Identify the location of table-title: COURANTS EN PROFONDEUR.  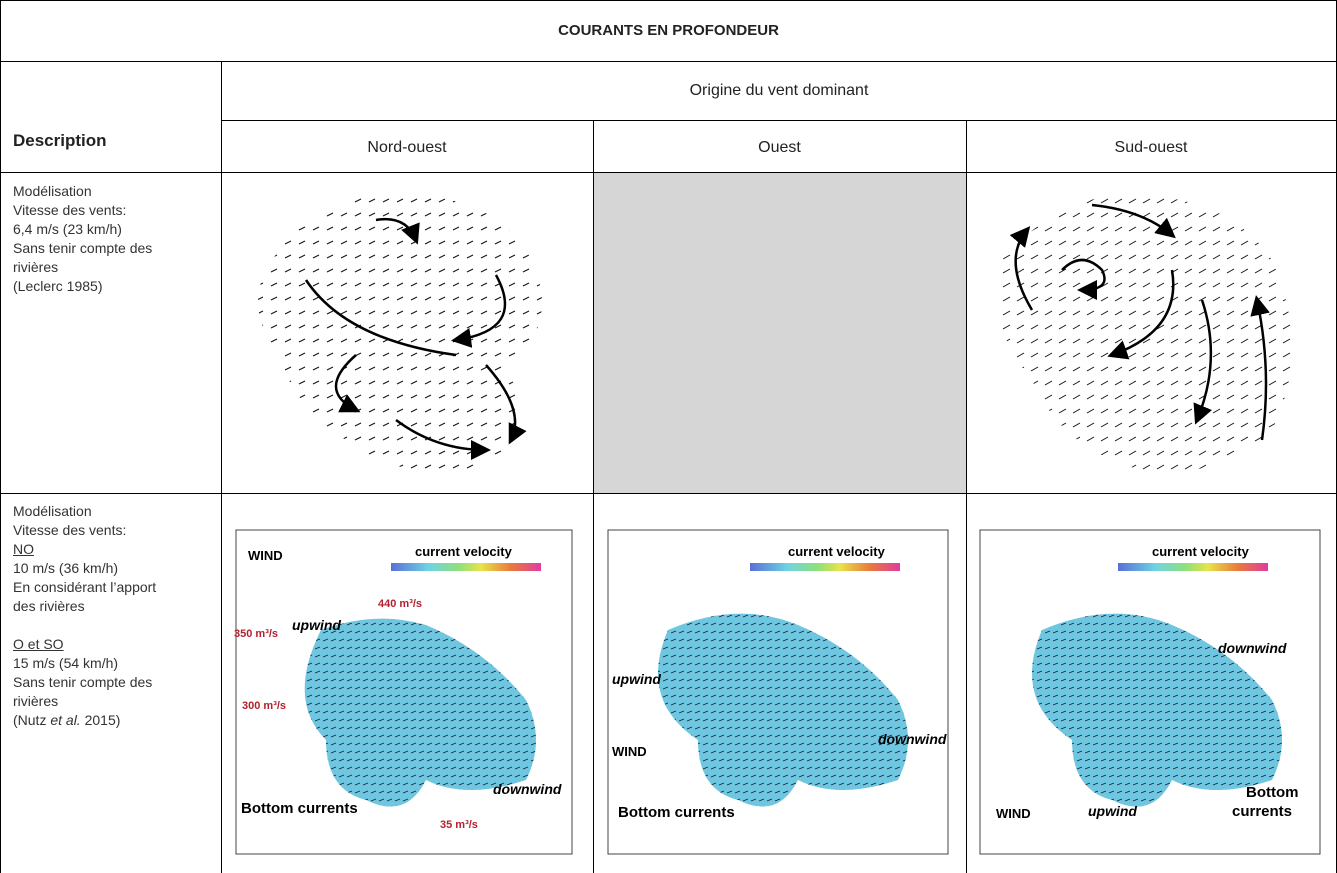
(668, 30).